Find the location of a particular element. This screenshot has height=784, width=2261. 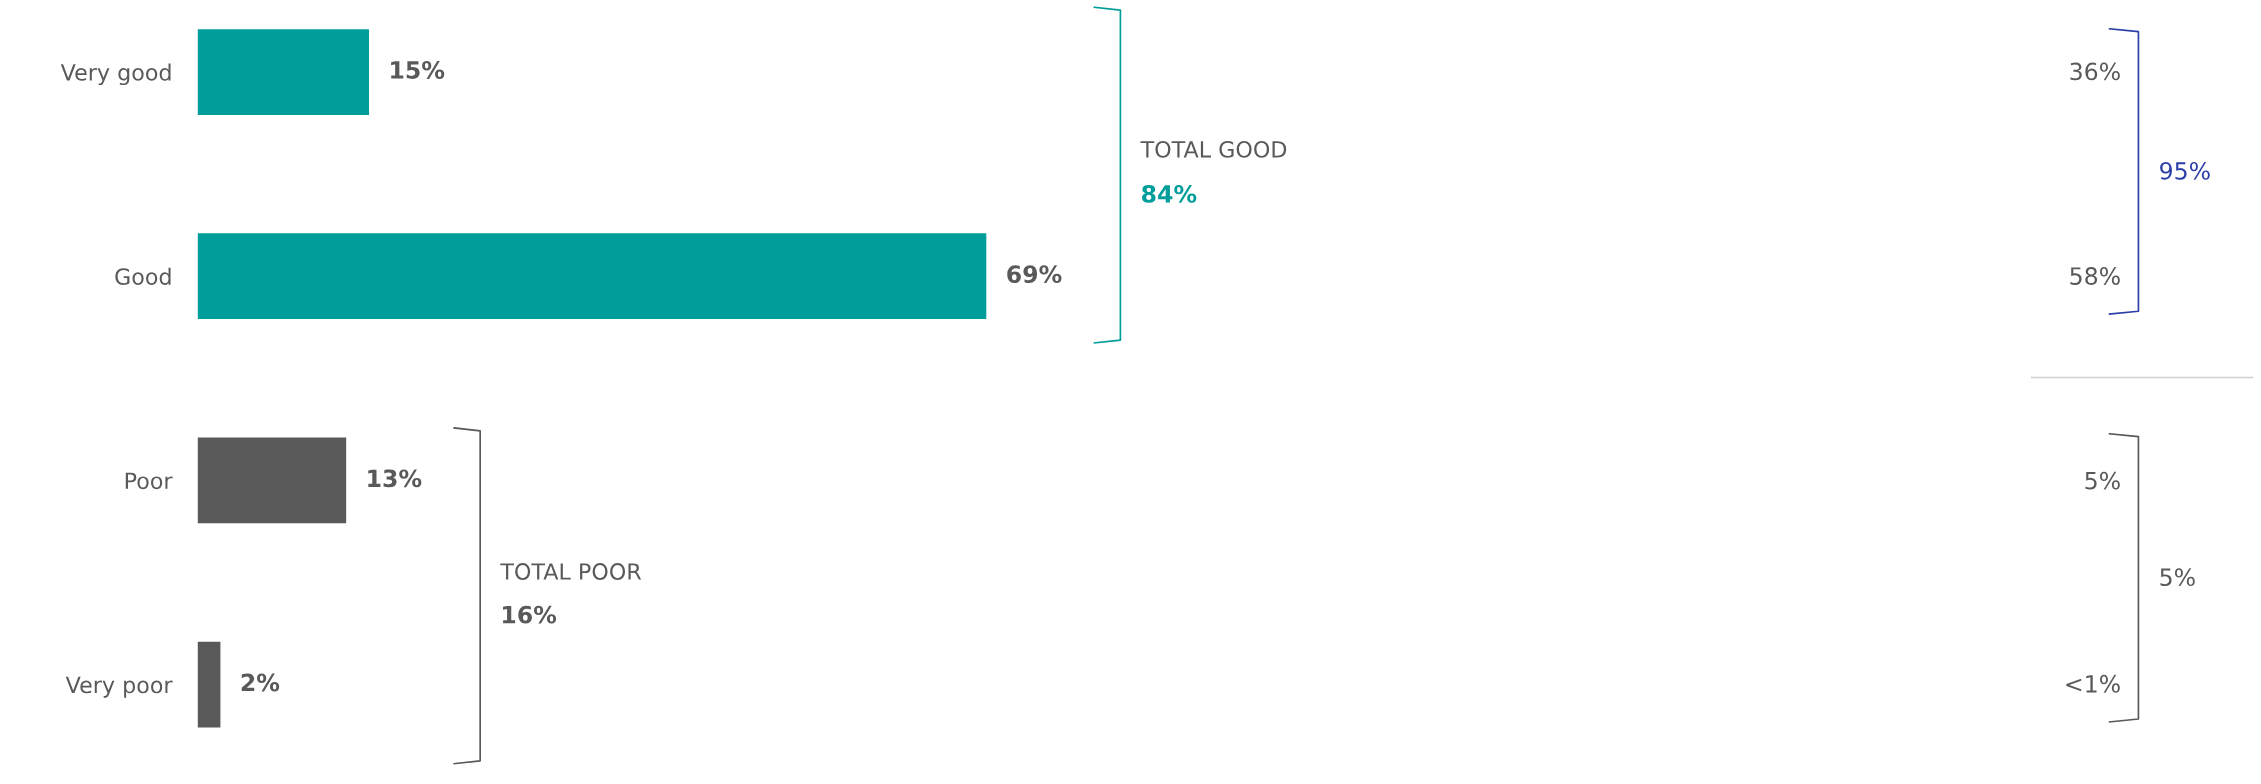

text: <1% is located at coordinates (2093, 683).